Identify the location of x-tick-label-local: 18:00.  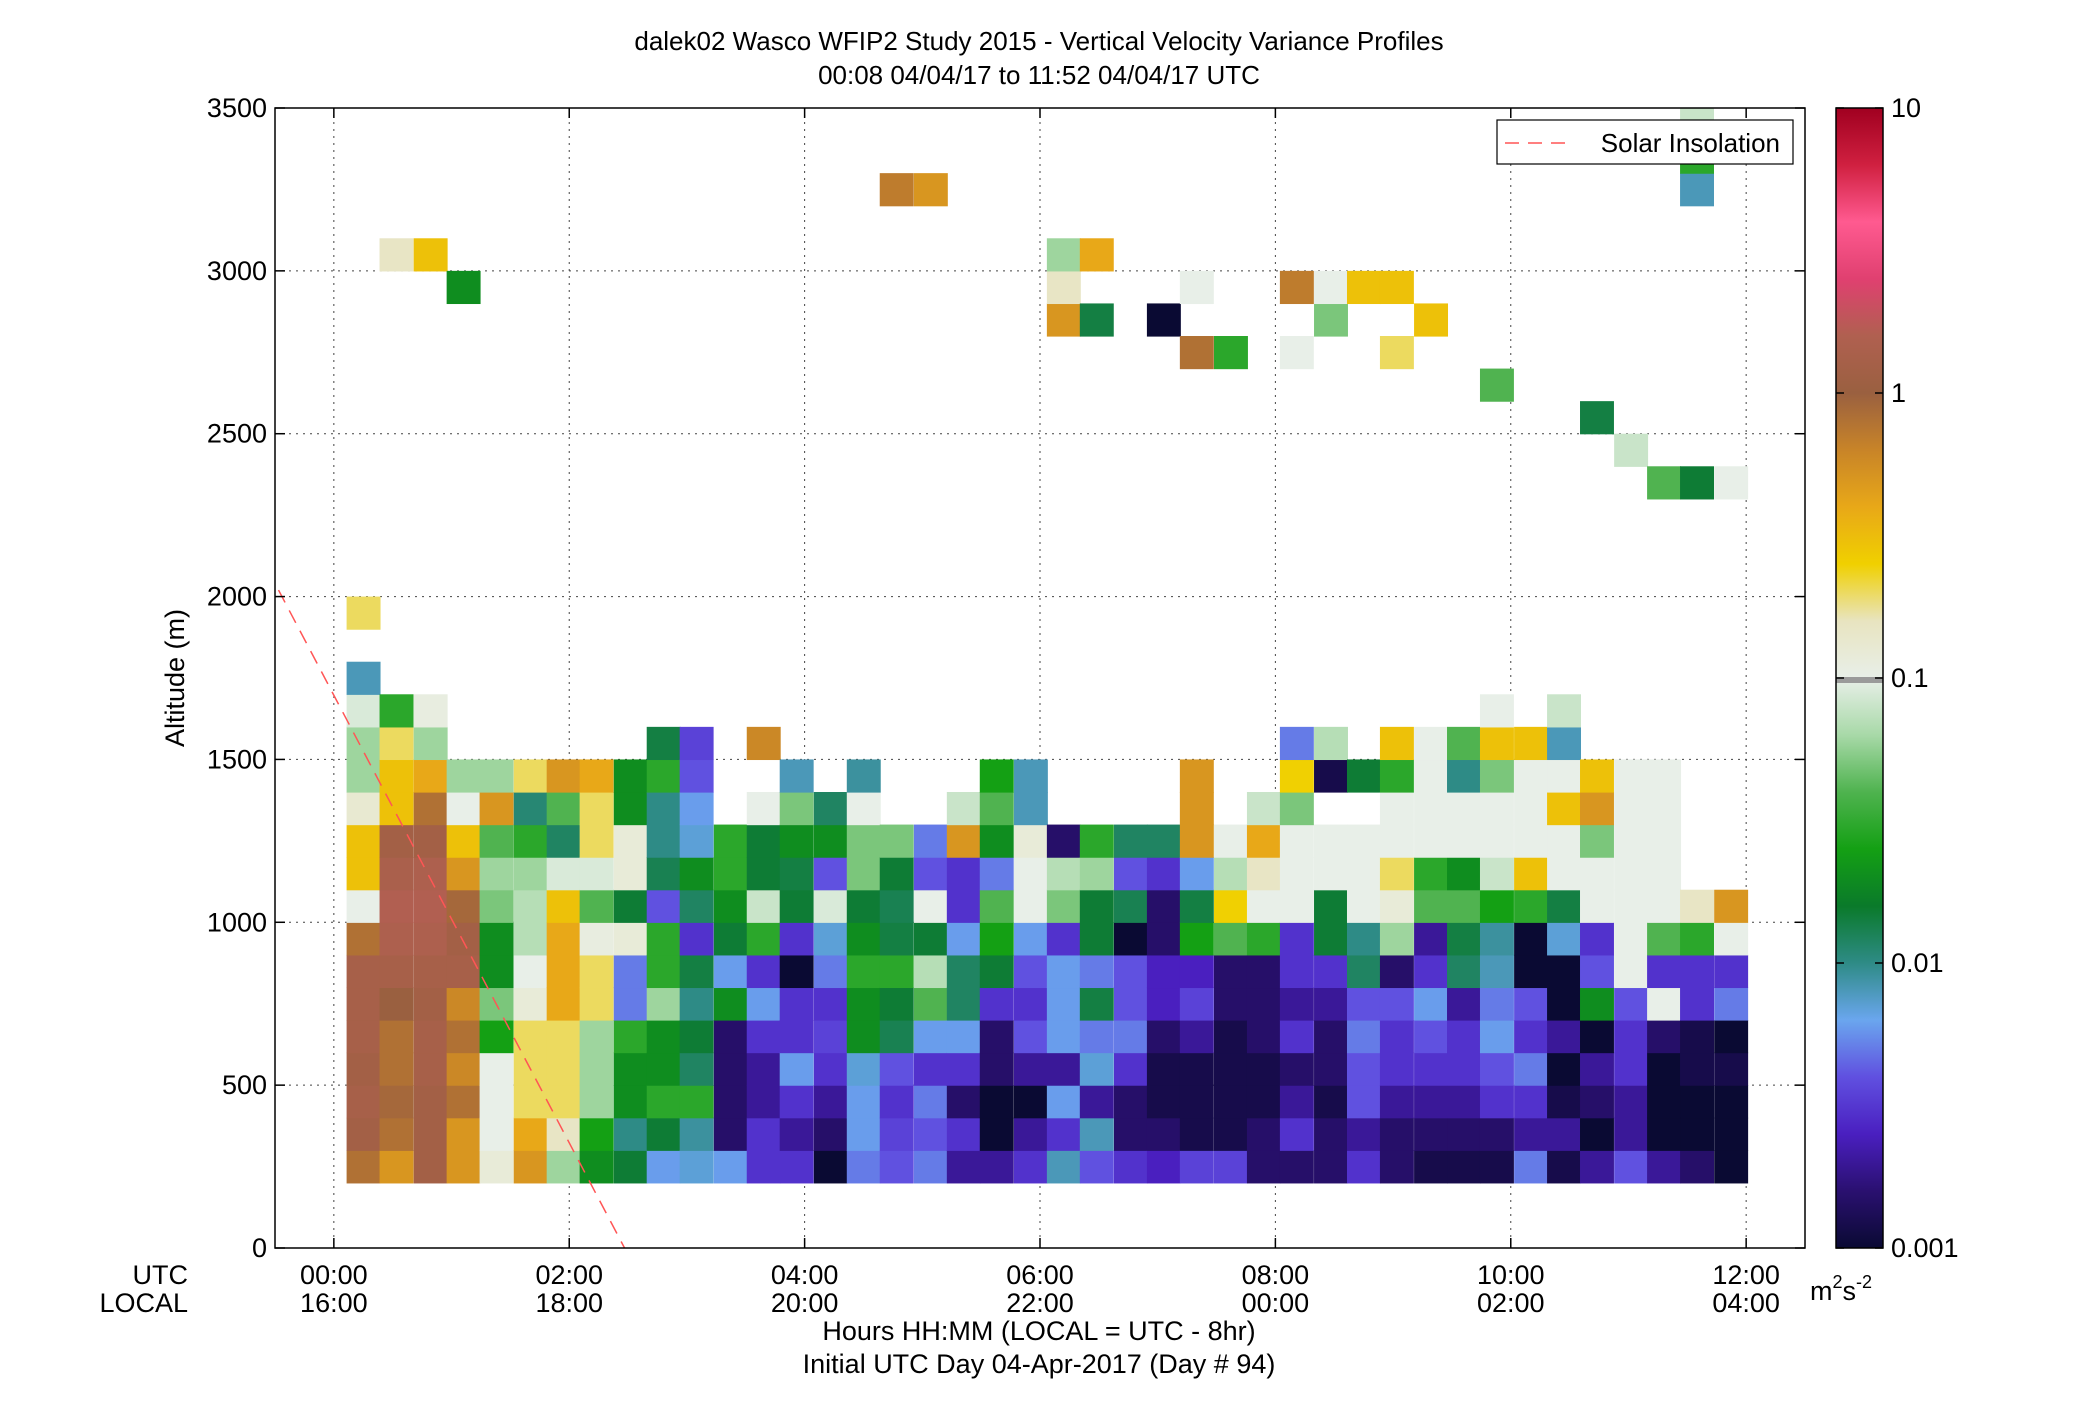
(569, 1303).